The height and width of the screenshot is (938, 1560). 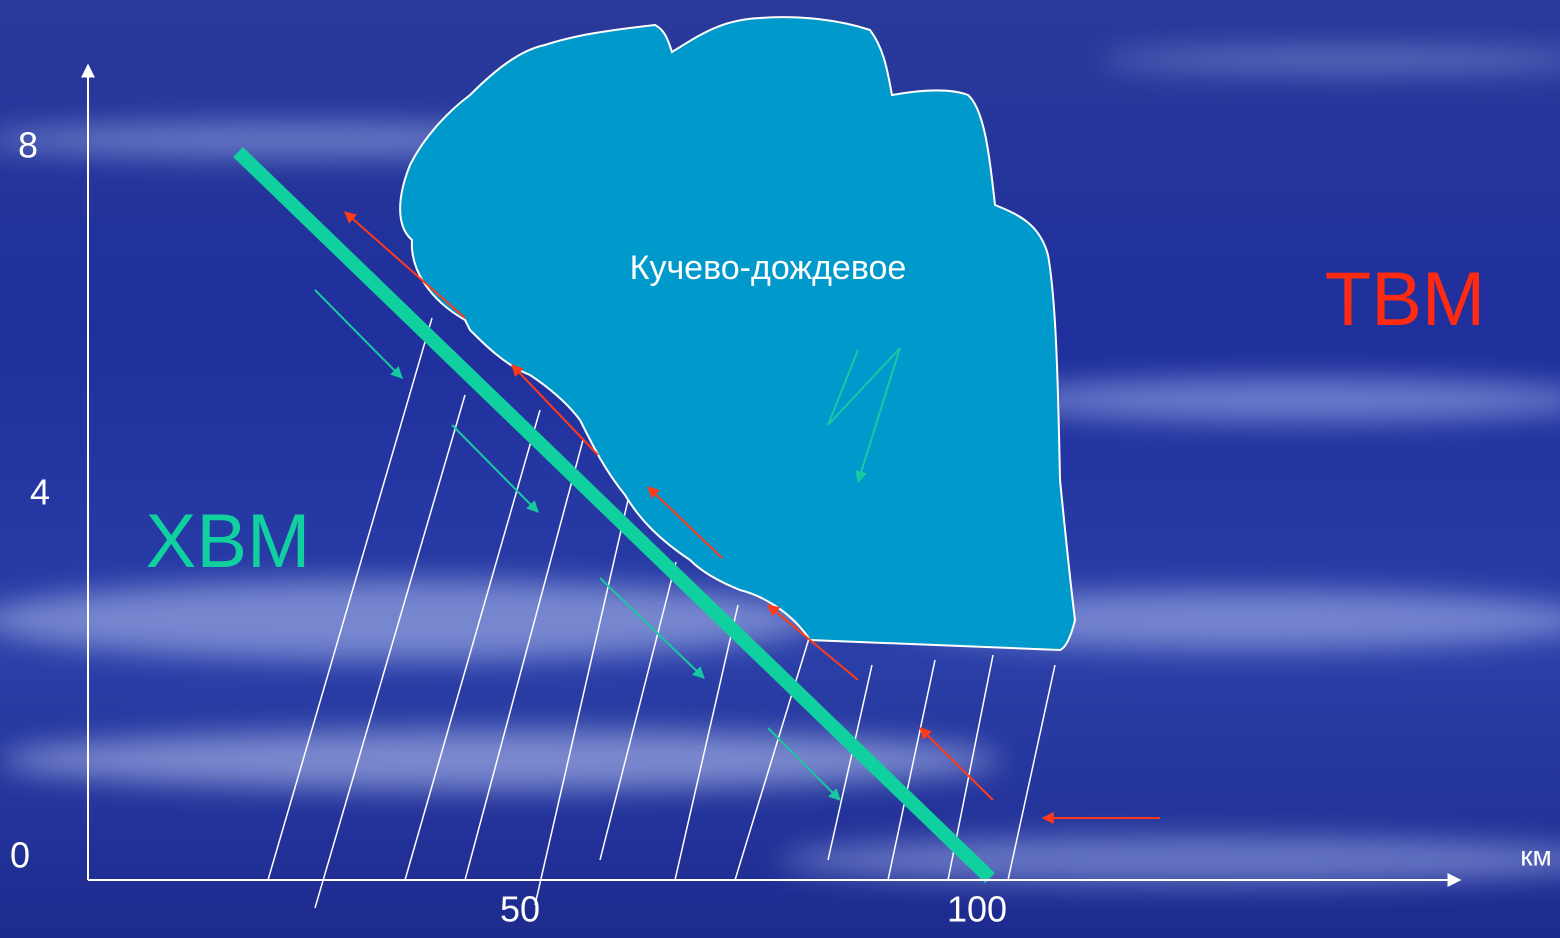 I want to click on y-label: 0, so click(x=20, y=855).